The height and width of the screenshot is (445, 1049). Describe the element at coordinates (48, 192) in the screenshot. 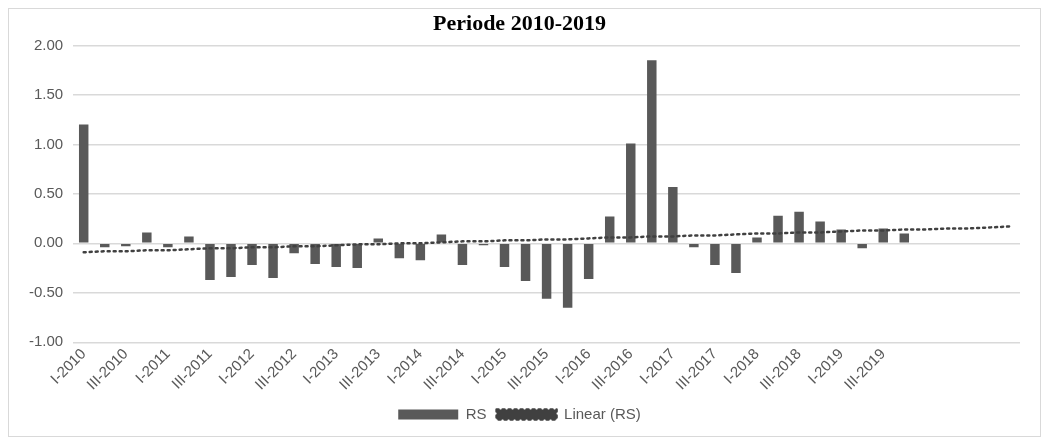

I see `y-tick-label: 0.50` at that location.